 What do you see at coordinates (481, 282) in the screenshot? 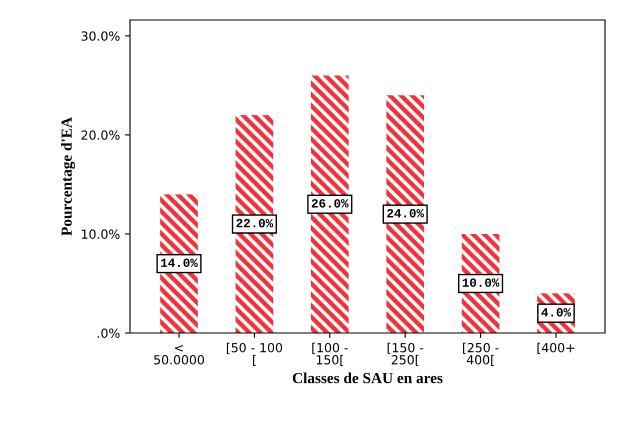
I see `data-label: 10.0%` at bounding box center [481, 282].